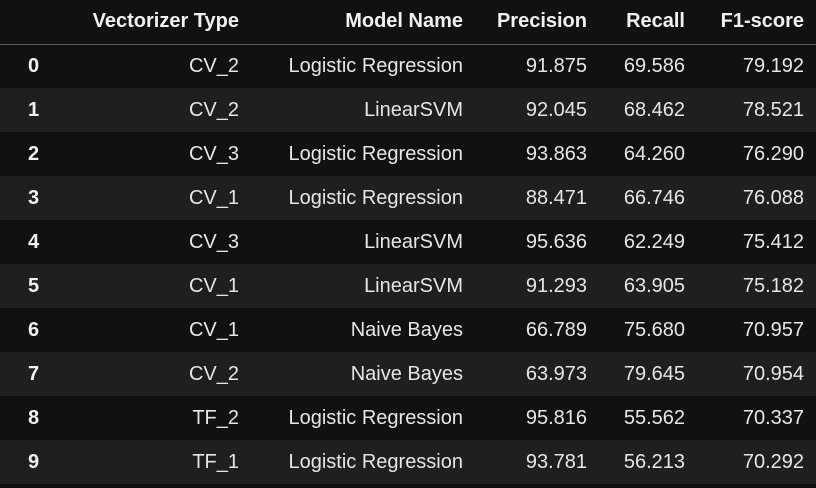 Image resolution: width=816 pixels, height=488 pixels. Describe the element at coordinates (556, 65) in the screenshot. I see `precision-cell: 91.875` at that location.